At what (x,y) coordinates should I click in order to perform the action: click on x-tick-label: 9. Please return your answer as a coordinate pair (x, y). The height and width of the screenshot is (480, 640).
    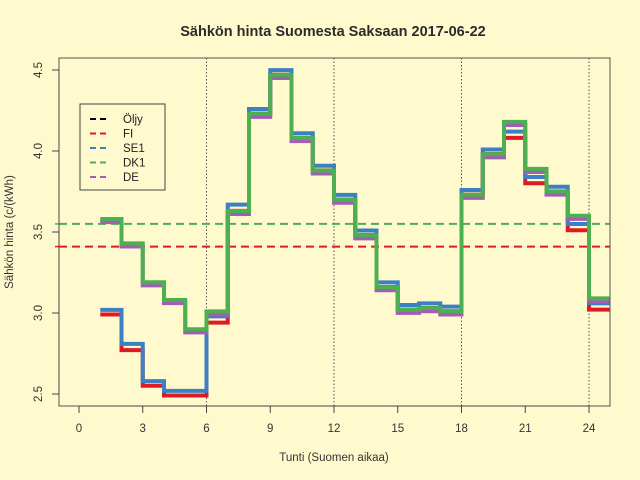
    Looking at the image, I should click on (270, 429).